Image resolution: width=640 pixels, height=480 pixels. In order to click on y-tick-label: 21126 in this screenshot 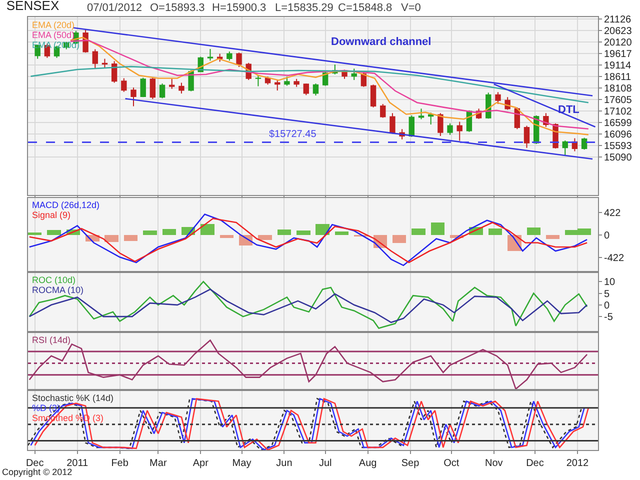, I will do `click(618, 20)`.